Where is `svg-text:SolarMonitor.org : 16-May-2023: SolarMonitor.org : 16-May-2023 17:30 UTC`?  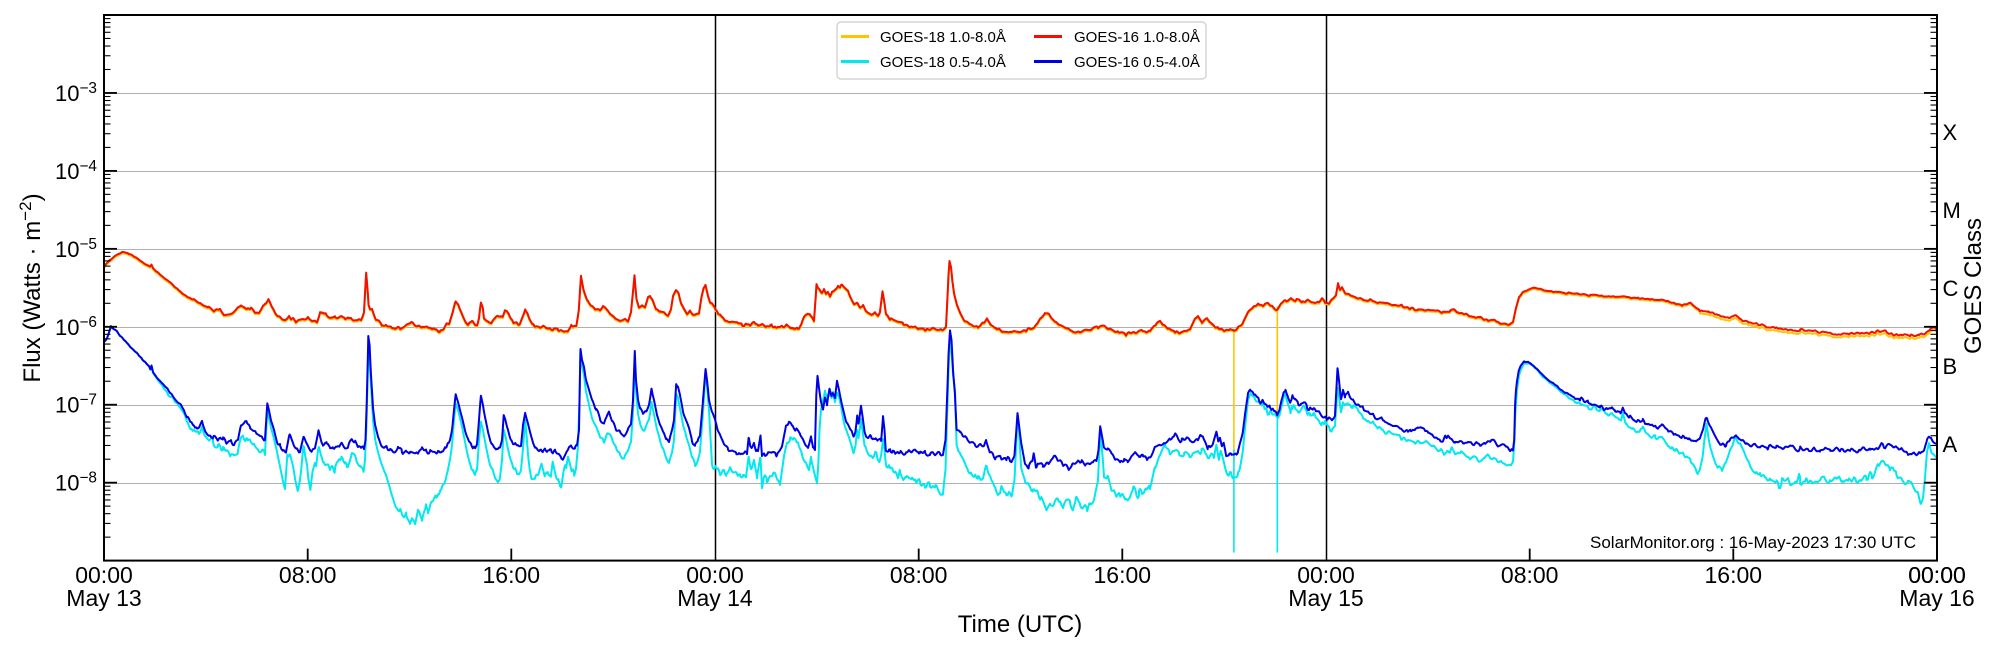
svg-text:SolarMonitor.org : 16-May-2023: SolarMonitor.org : 16-May-2023 17:30 UTC is located at coordinates (1753, 542).